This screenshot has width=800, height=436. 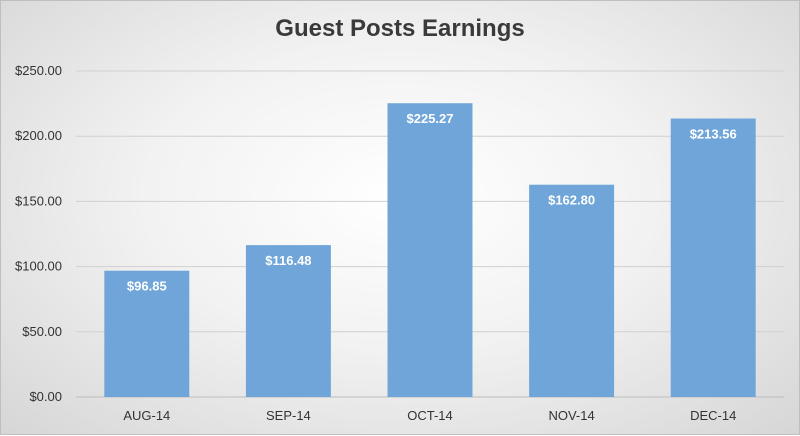 I want to click on y-tick-label: $150.00, so click(x=38, y=200).